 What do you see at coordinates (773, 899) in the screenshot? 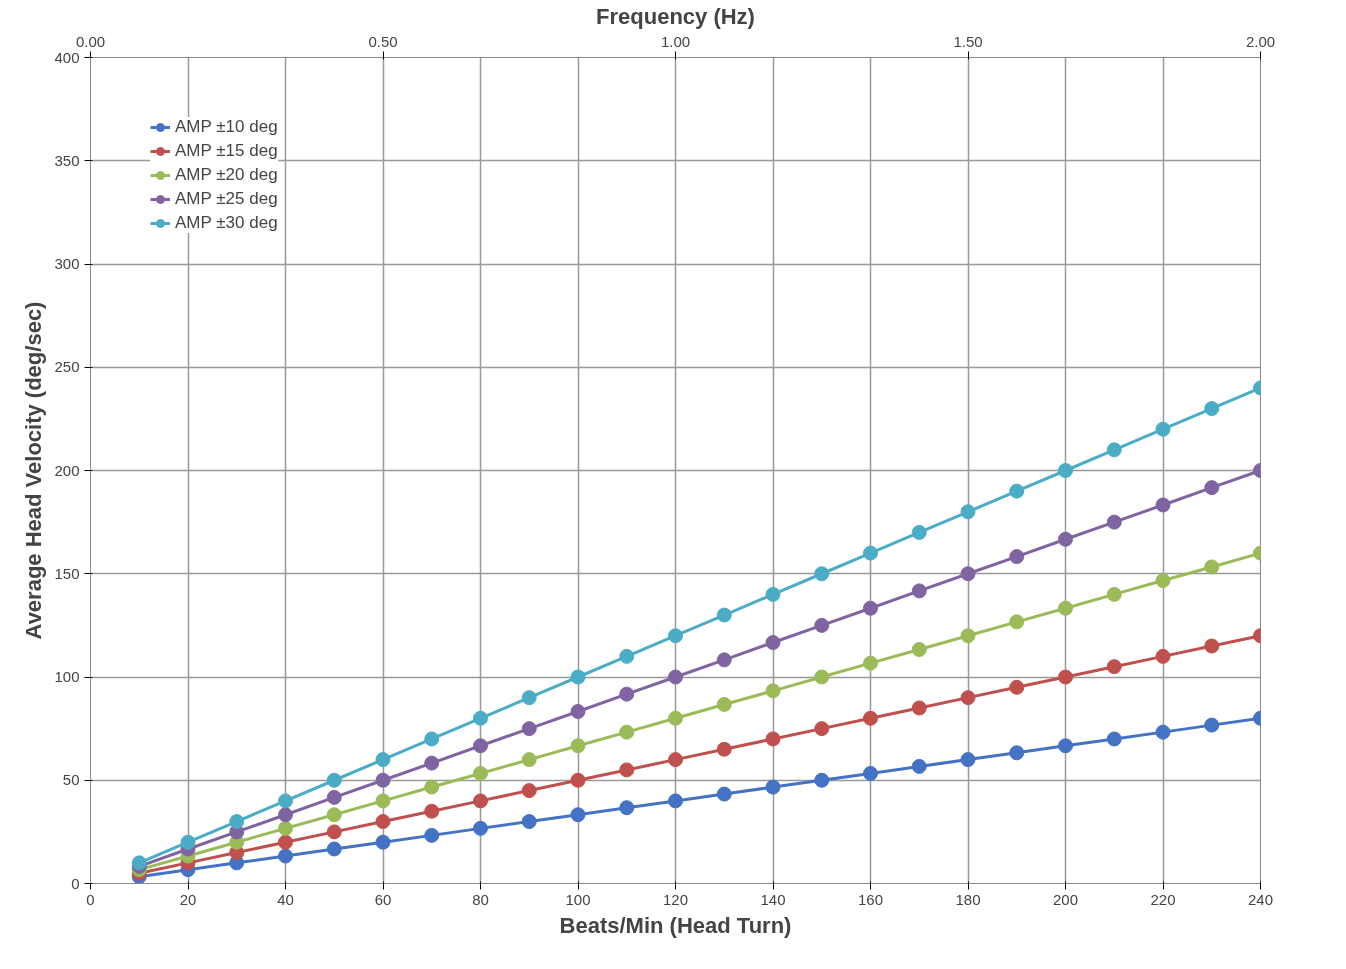
I see `x-tick-label: 140` at bounding box center [773, 899].